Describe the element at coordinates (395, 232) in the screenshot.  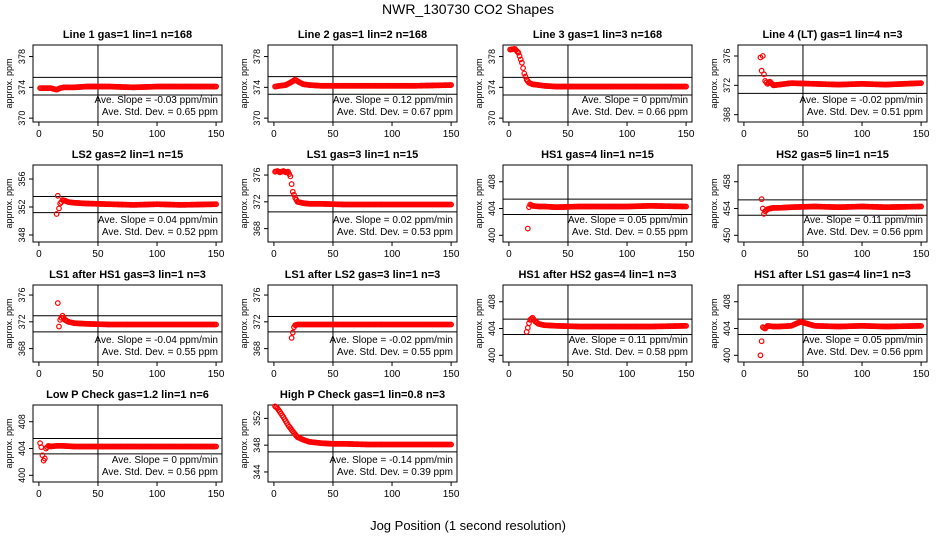
I see `std-annotation: Ave. Std. Dev. = 0.53 ppm` at that location.